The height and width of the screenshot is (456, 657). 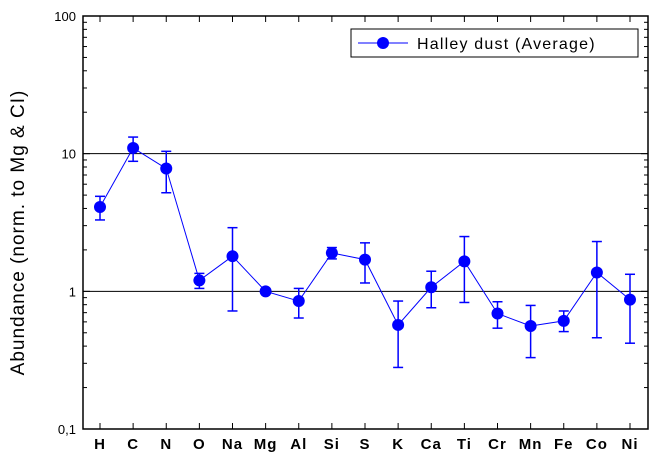 What do you see at coordinates (506, 44) in the screenshot?
I see `legend-label: Halley dust (Average)` at bounding box center [506, 44].